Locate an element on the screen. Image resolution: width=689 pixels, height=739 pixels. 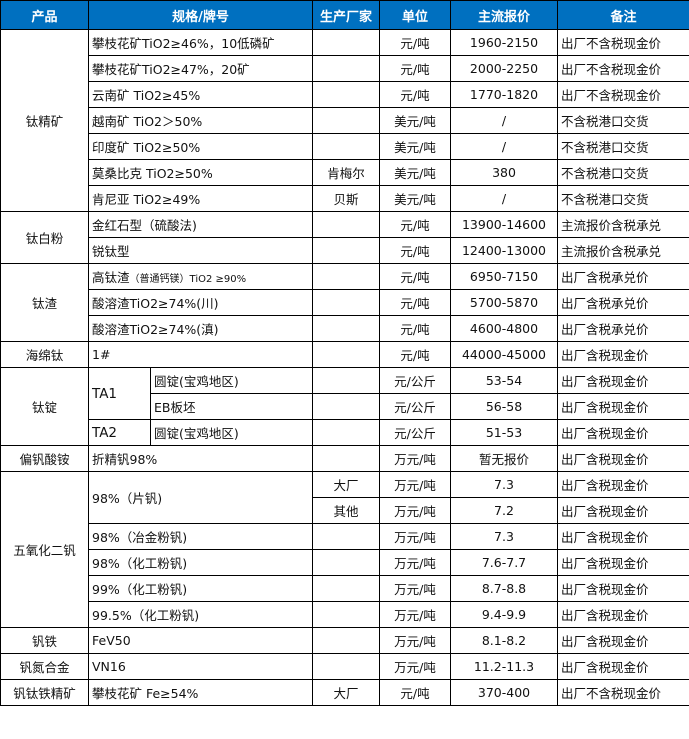
product-cell: 五氧化二钒 is located at coordinates (44, 549).